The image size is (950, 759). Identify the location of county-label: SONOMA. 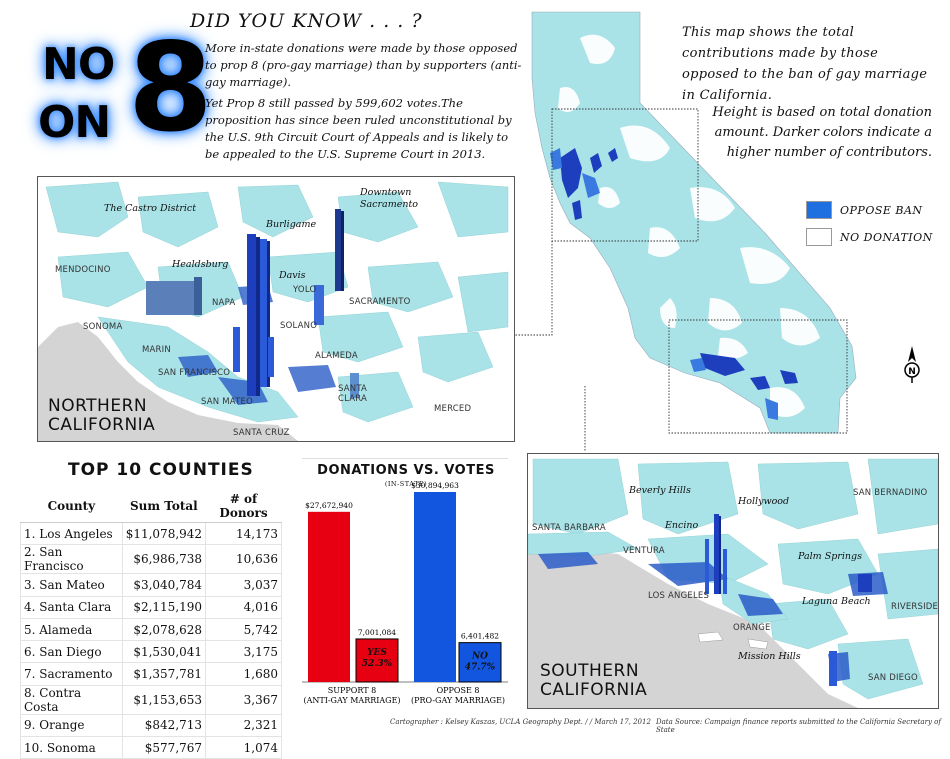
(103, 327).